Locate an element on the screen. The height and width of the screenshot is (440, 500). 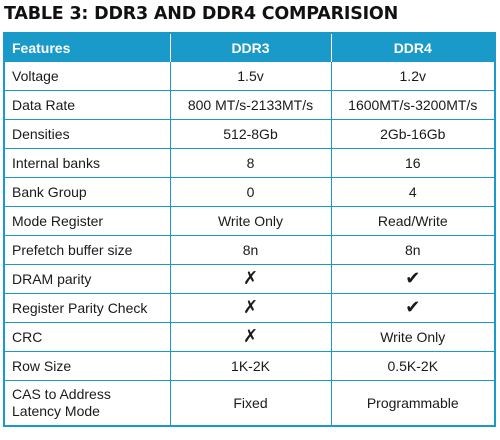
feature-cell: Bank Group is located at coordinates (87, 192).